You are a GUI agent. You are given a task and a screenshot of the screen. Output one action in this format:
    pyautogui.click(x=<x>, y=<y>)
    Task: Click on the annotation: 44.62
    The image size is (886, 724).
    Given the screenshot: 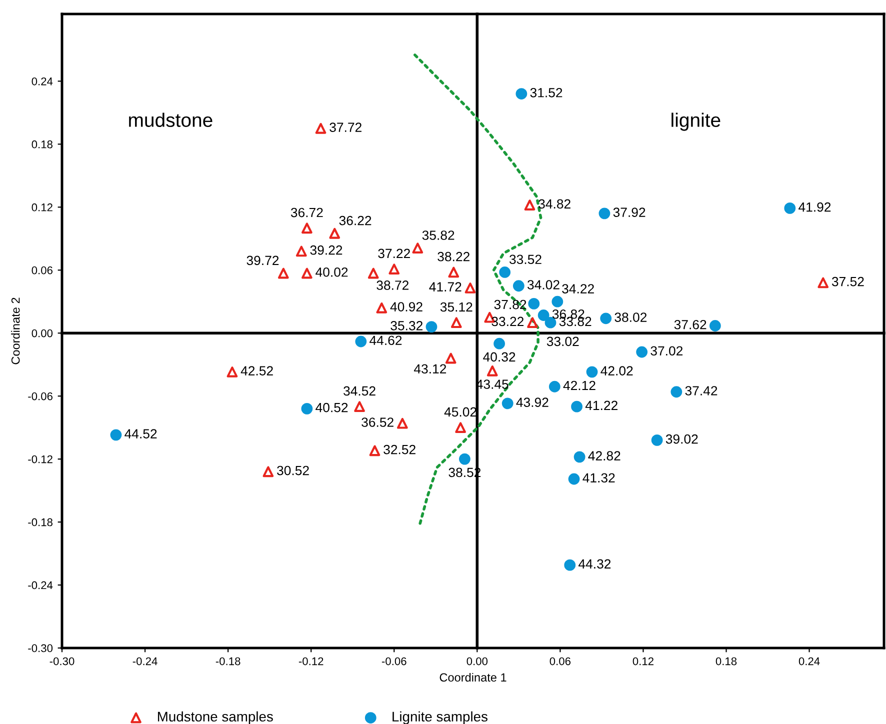 What is the action you would take?
    pyautogui.click(x=386, y=341)
    